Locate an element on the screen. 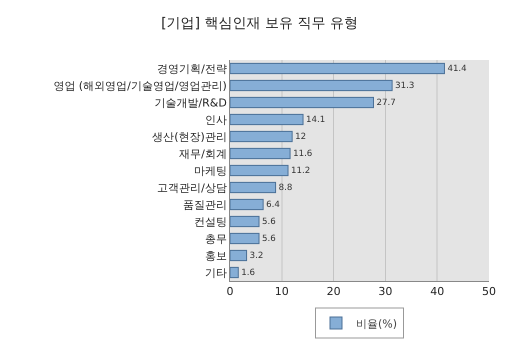  data-label: 11.6 is located at coordinates (302, 154).